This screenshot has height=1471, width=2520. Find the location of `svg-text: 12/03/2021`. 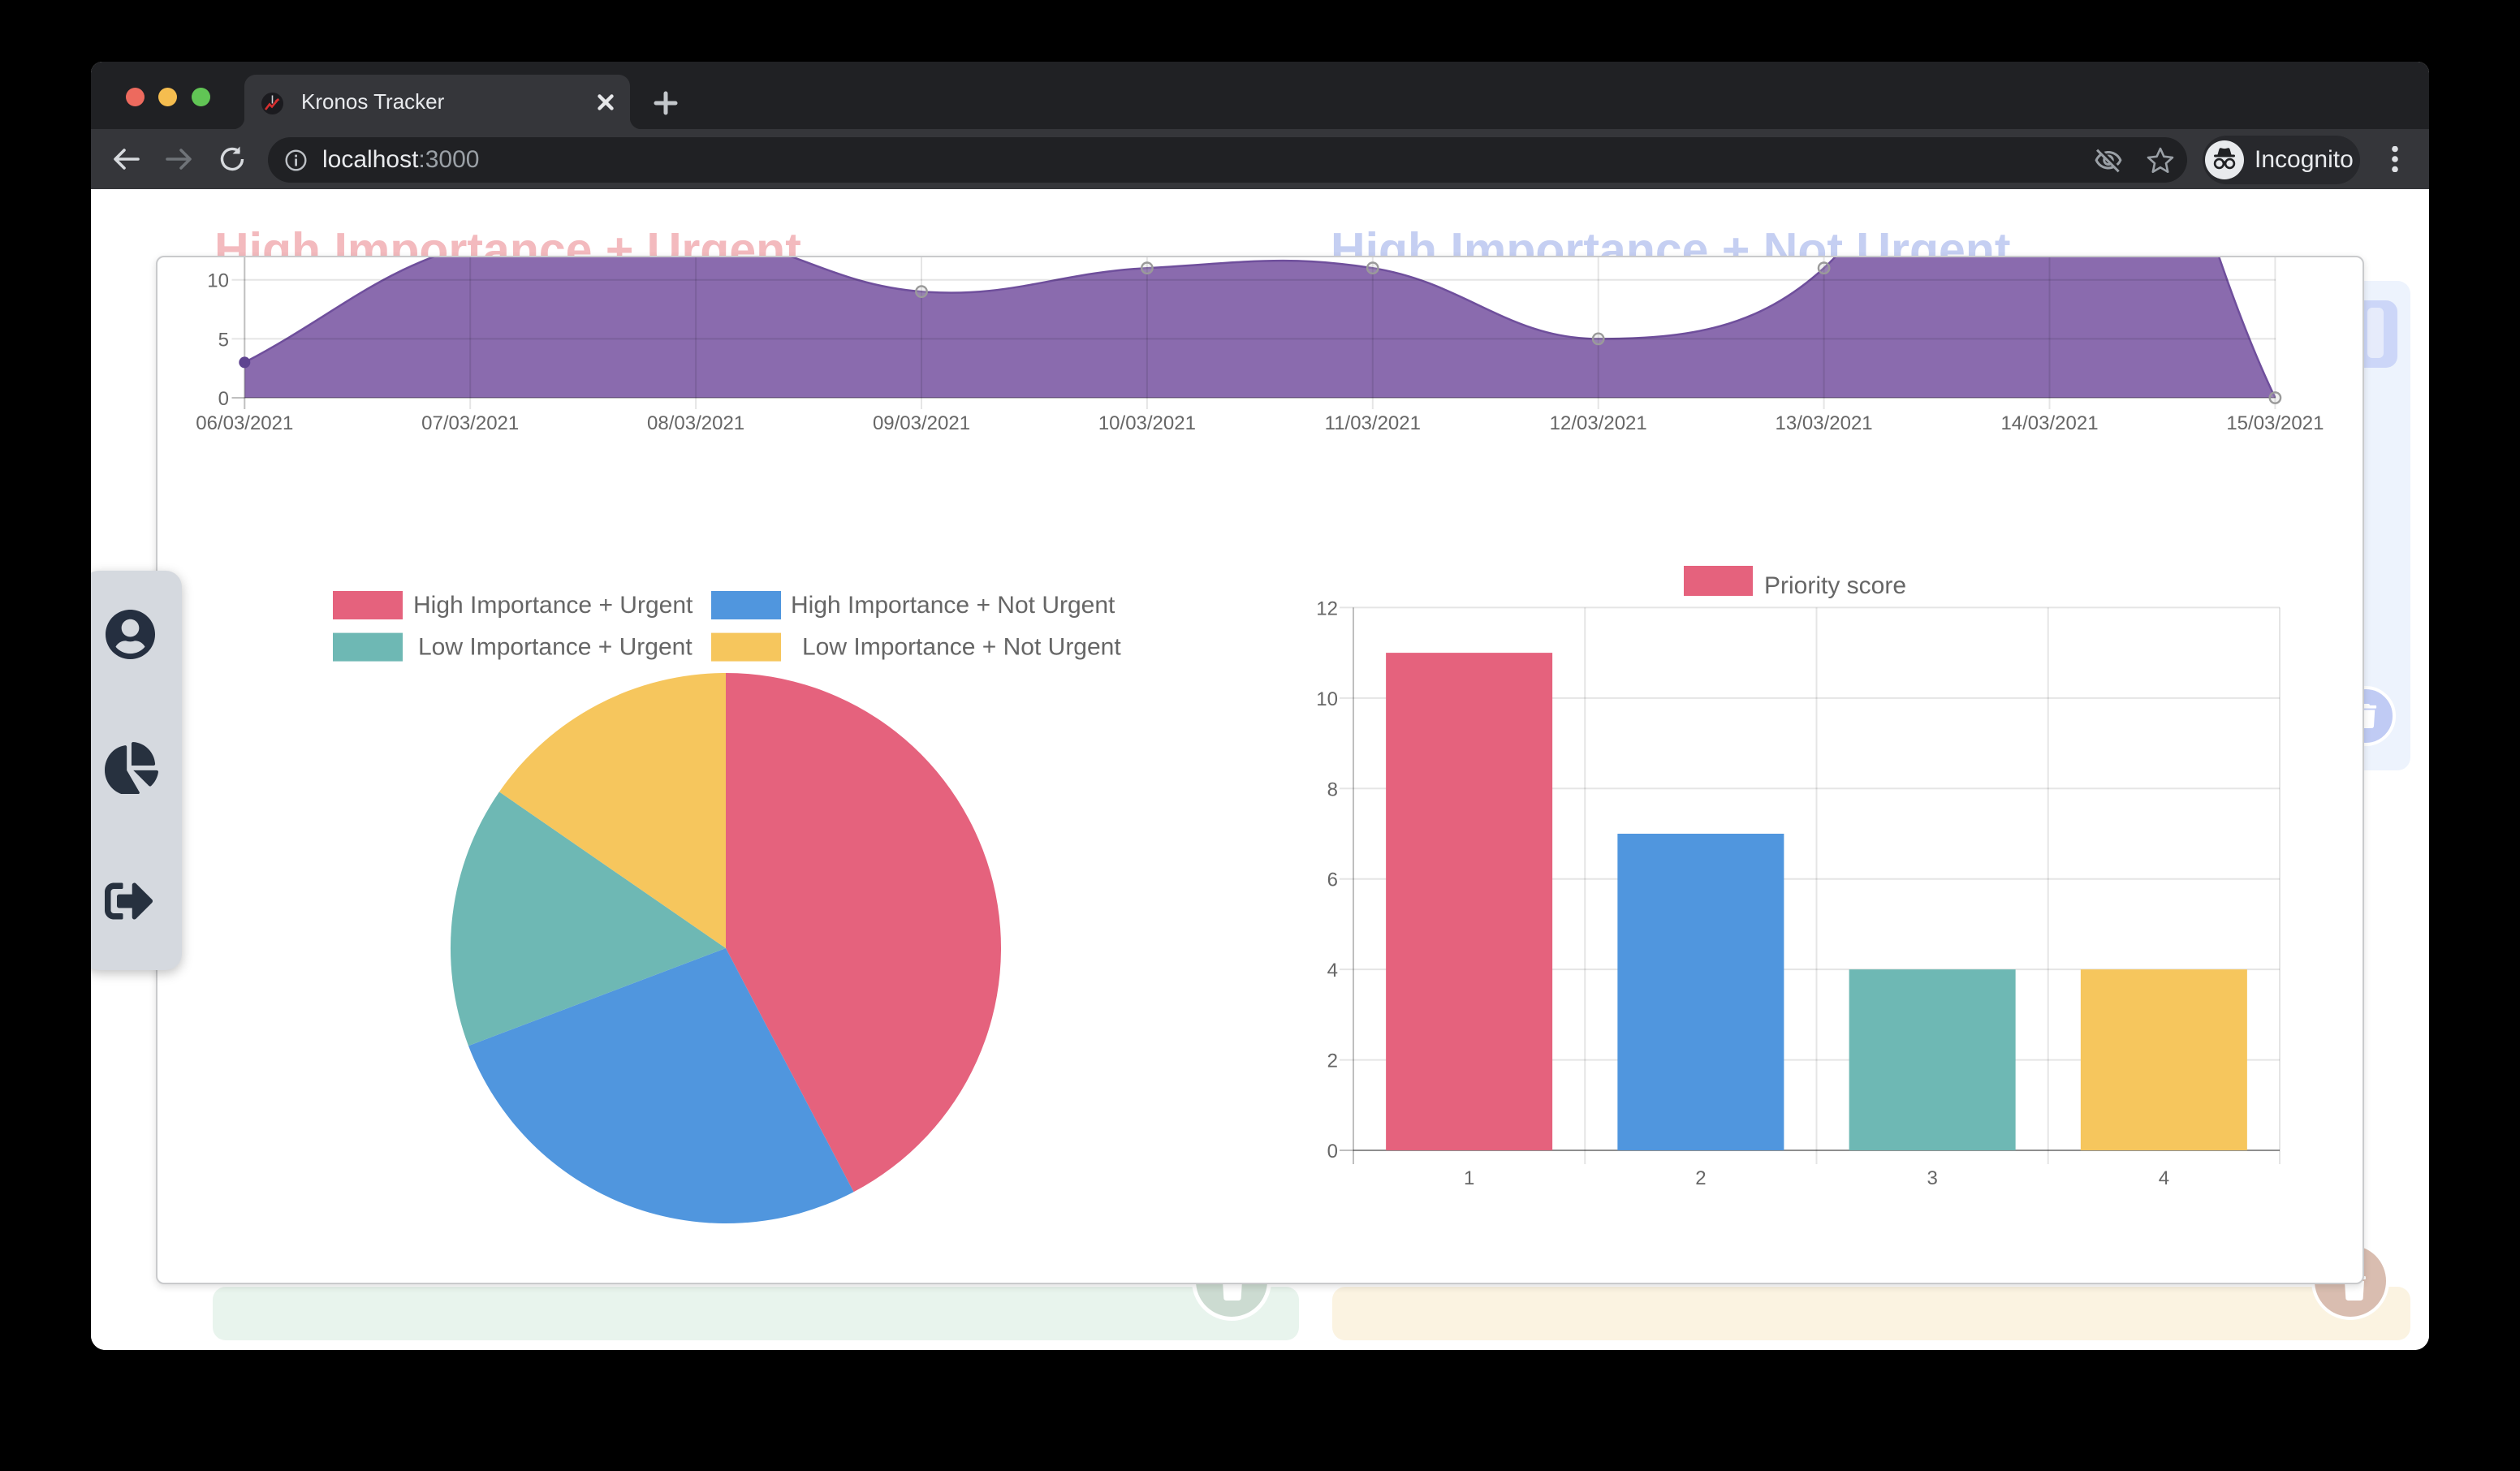

svg-text: 12/03/2021 is located at coordinates (1598, 423).